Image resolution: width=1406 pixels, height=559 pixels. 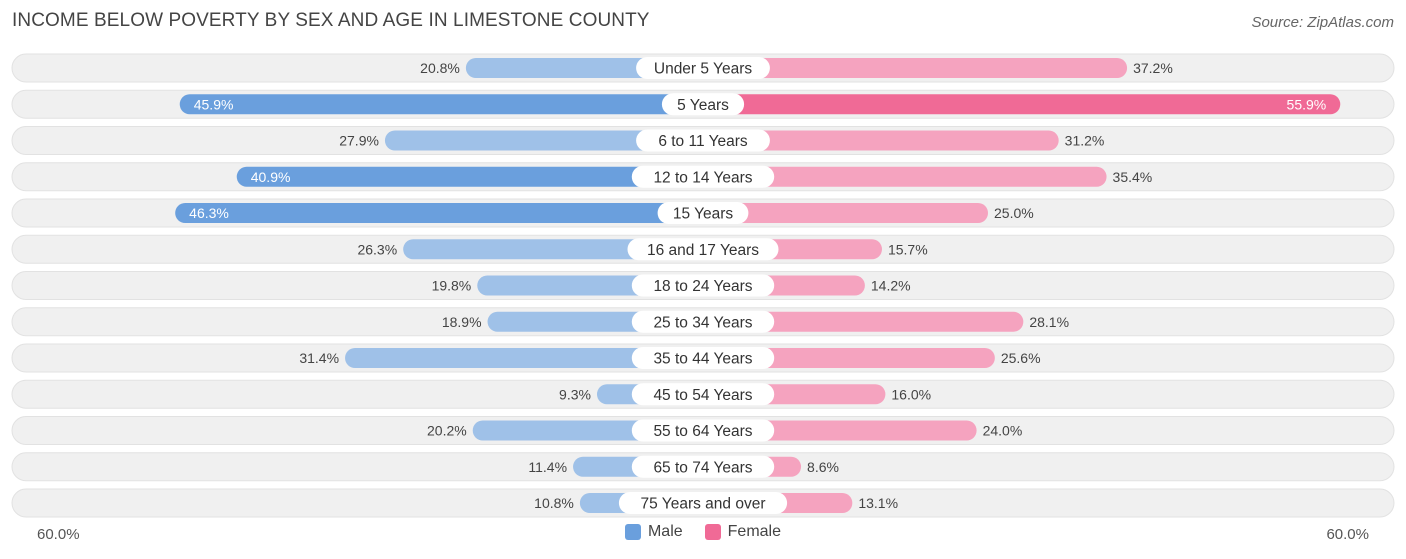 I want to click on category-label: 45 to 54 Years, so click(x=702, y=395).